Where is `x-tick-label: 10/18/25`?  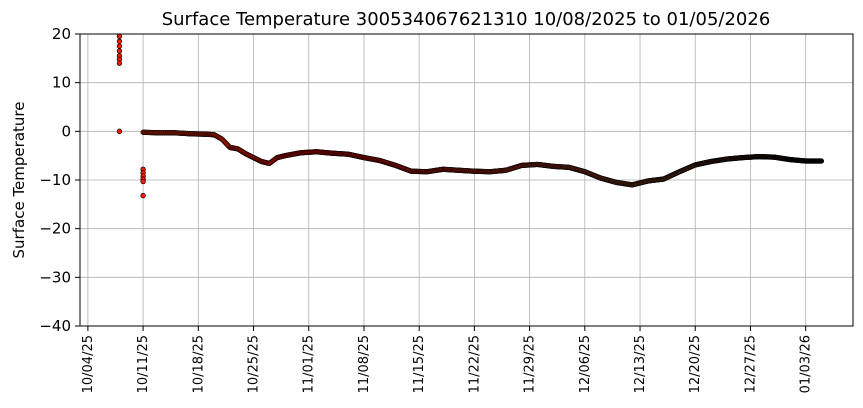
x-tick-label: 10/18/25 is located at coordinates (198, 364).